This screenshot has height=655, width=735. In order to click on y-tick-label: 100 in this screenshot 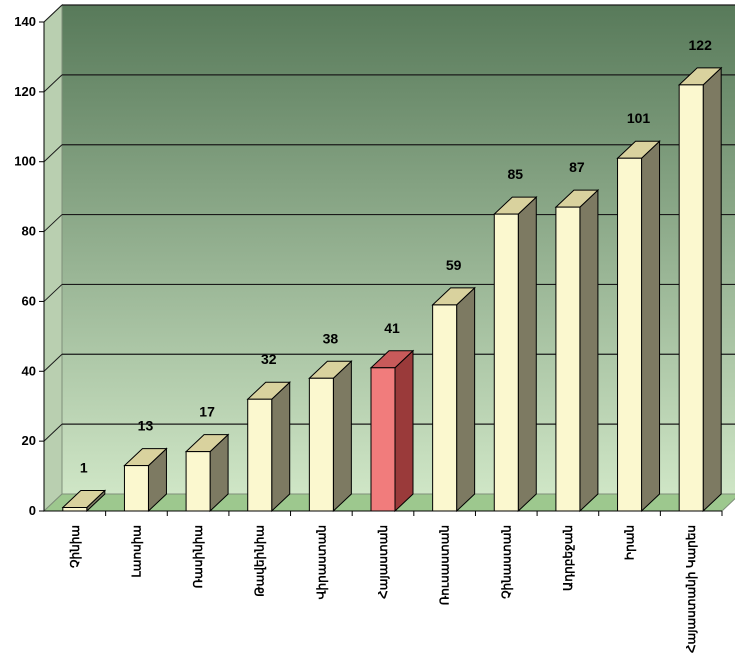, I will do `click(25, 161)`.